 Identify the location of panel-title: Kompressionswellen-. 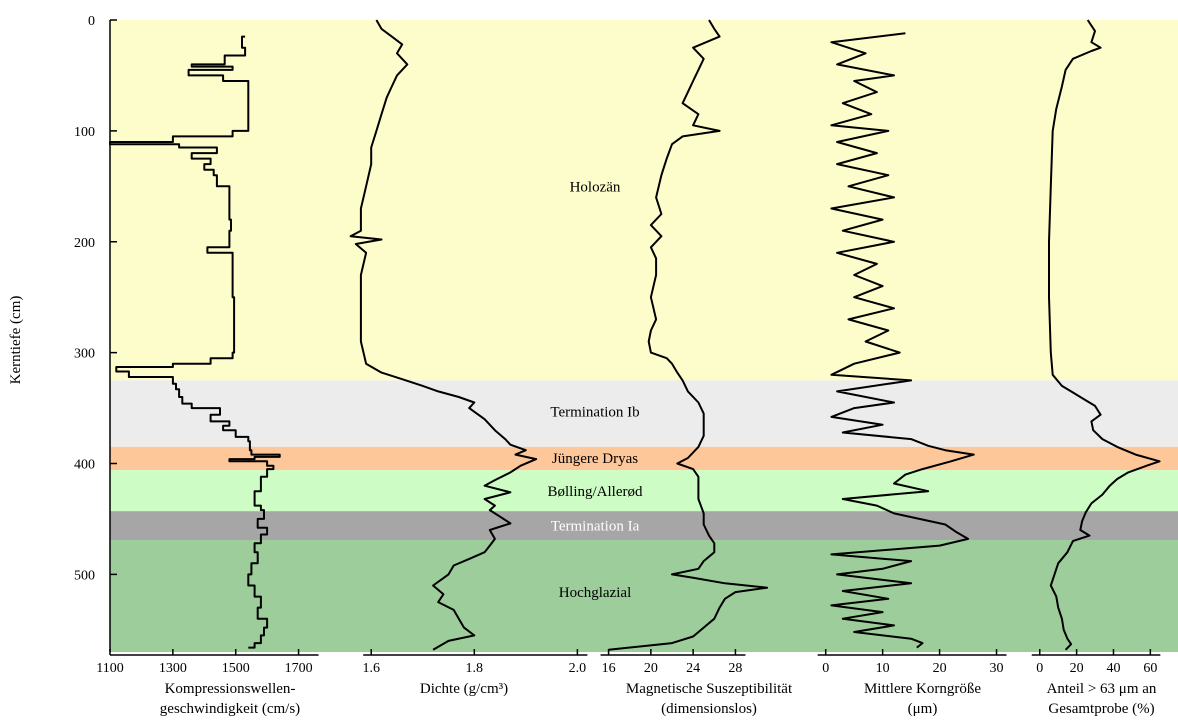
(230, 689).